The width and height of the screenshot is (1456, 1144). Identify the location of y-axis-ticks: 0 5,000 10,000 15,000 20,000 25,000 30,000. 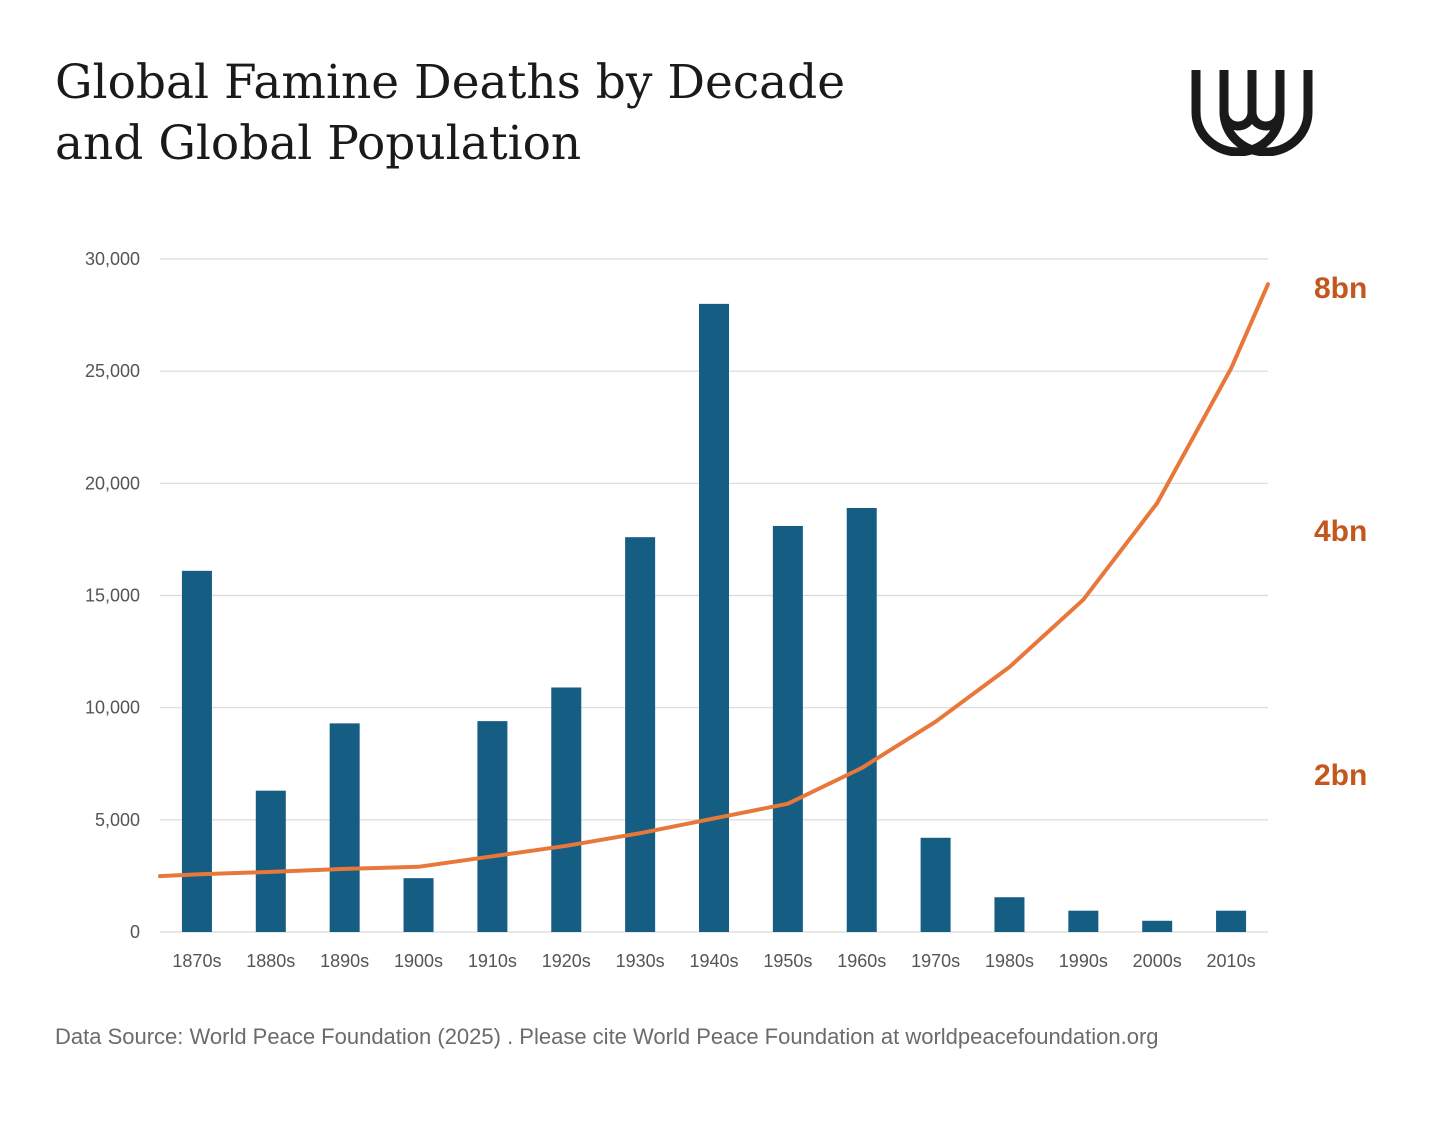
(112, 595).